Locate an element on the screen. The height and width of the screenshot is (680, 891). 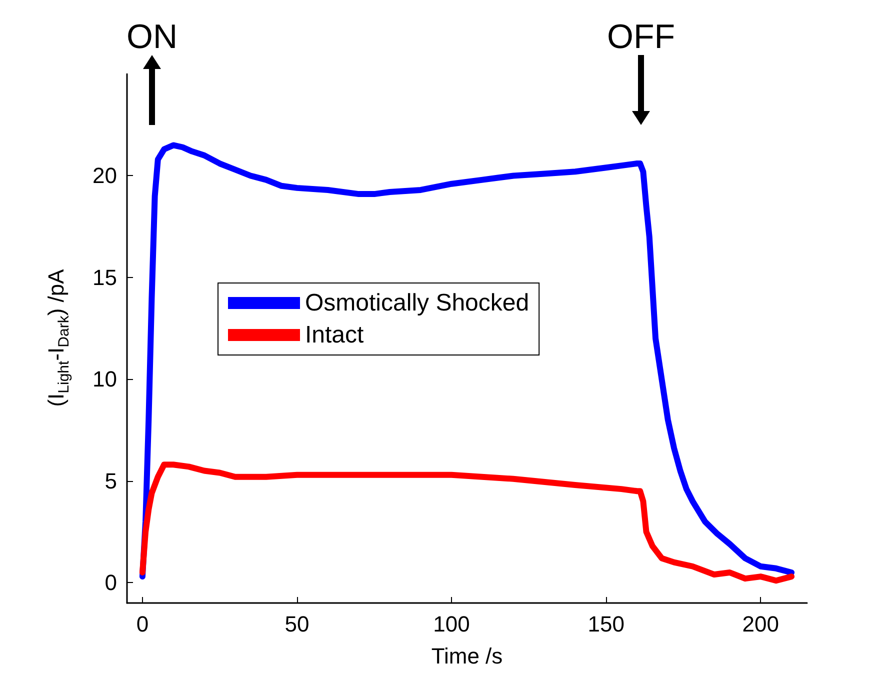
x-tick-label: 150 is located at coordinates (606, 624).